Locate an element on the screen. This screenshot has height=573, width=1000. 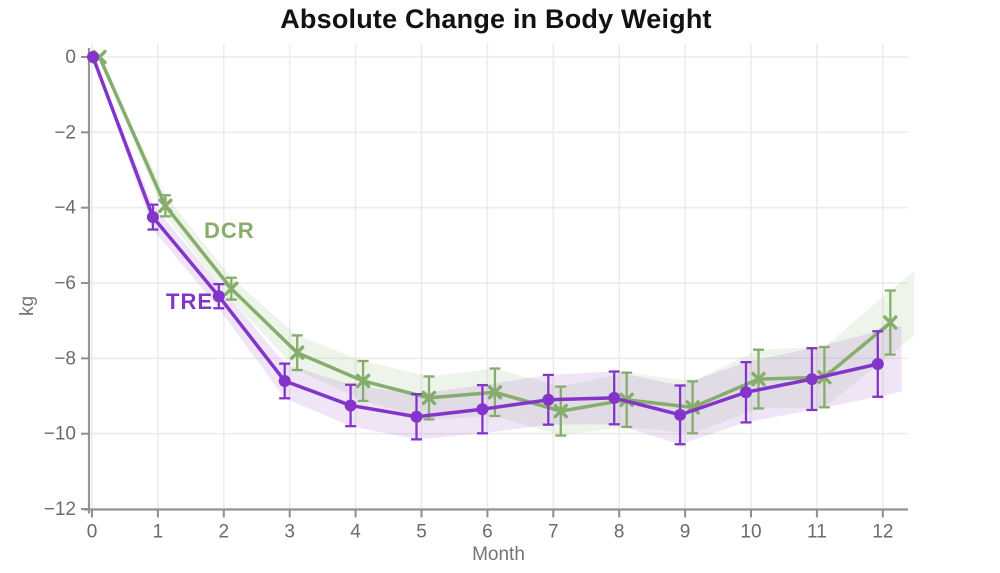
y-tick-label: −4 is located at coordinates (65, 208).